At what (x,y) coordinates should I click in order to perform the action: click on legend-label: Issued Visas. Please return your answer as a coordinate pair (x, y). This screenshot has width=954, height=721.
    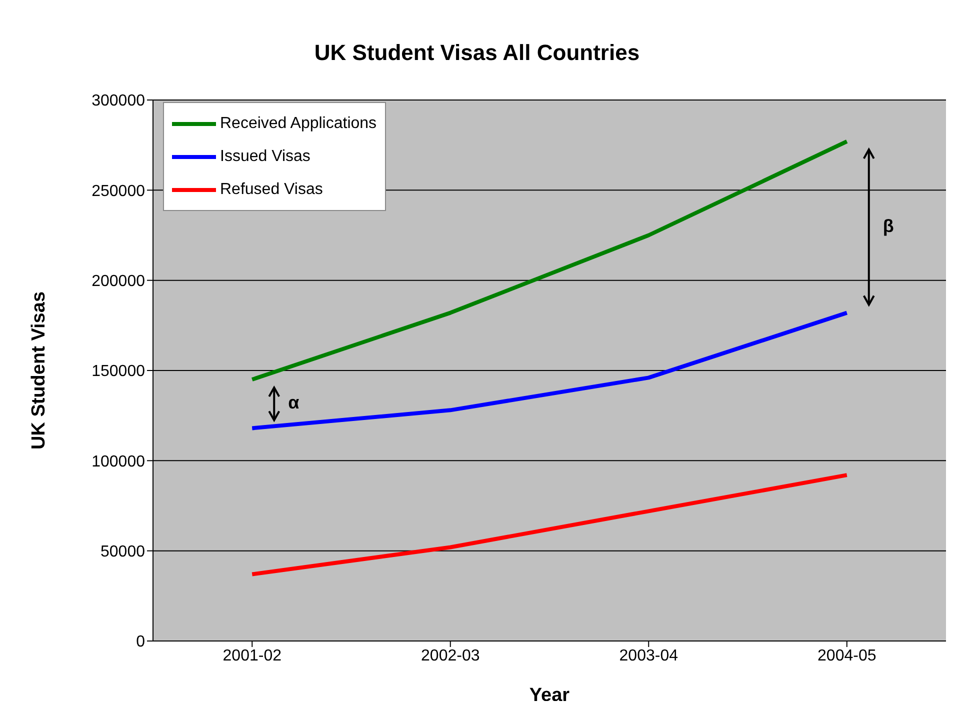
    Looking at the image, I should click on (265, 157).